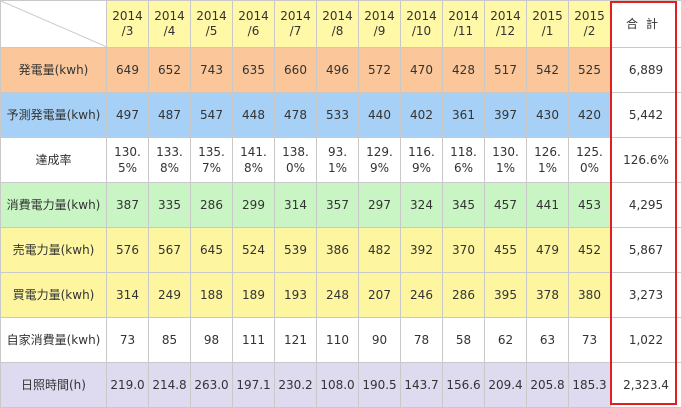 The image size is (681, 408). I want to click on total-cell: 4,295, so click(646, 205).